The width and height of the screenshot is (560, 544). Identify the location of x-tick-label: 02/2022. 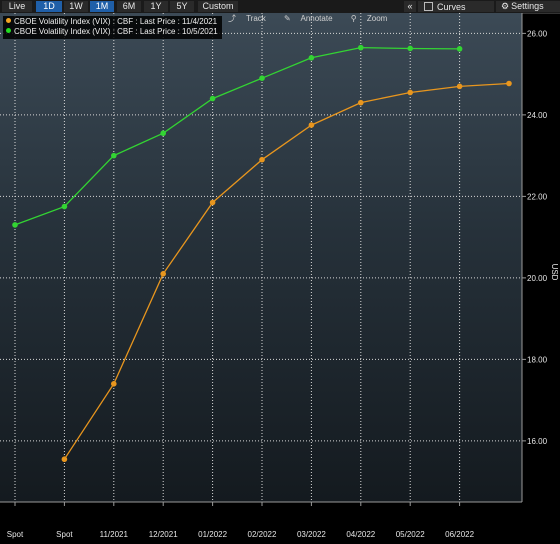
(262, 534).